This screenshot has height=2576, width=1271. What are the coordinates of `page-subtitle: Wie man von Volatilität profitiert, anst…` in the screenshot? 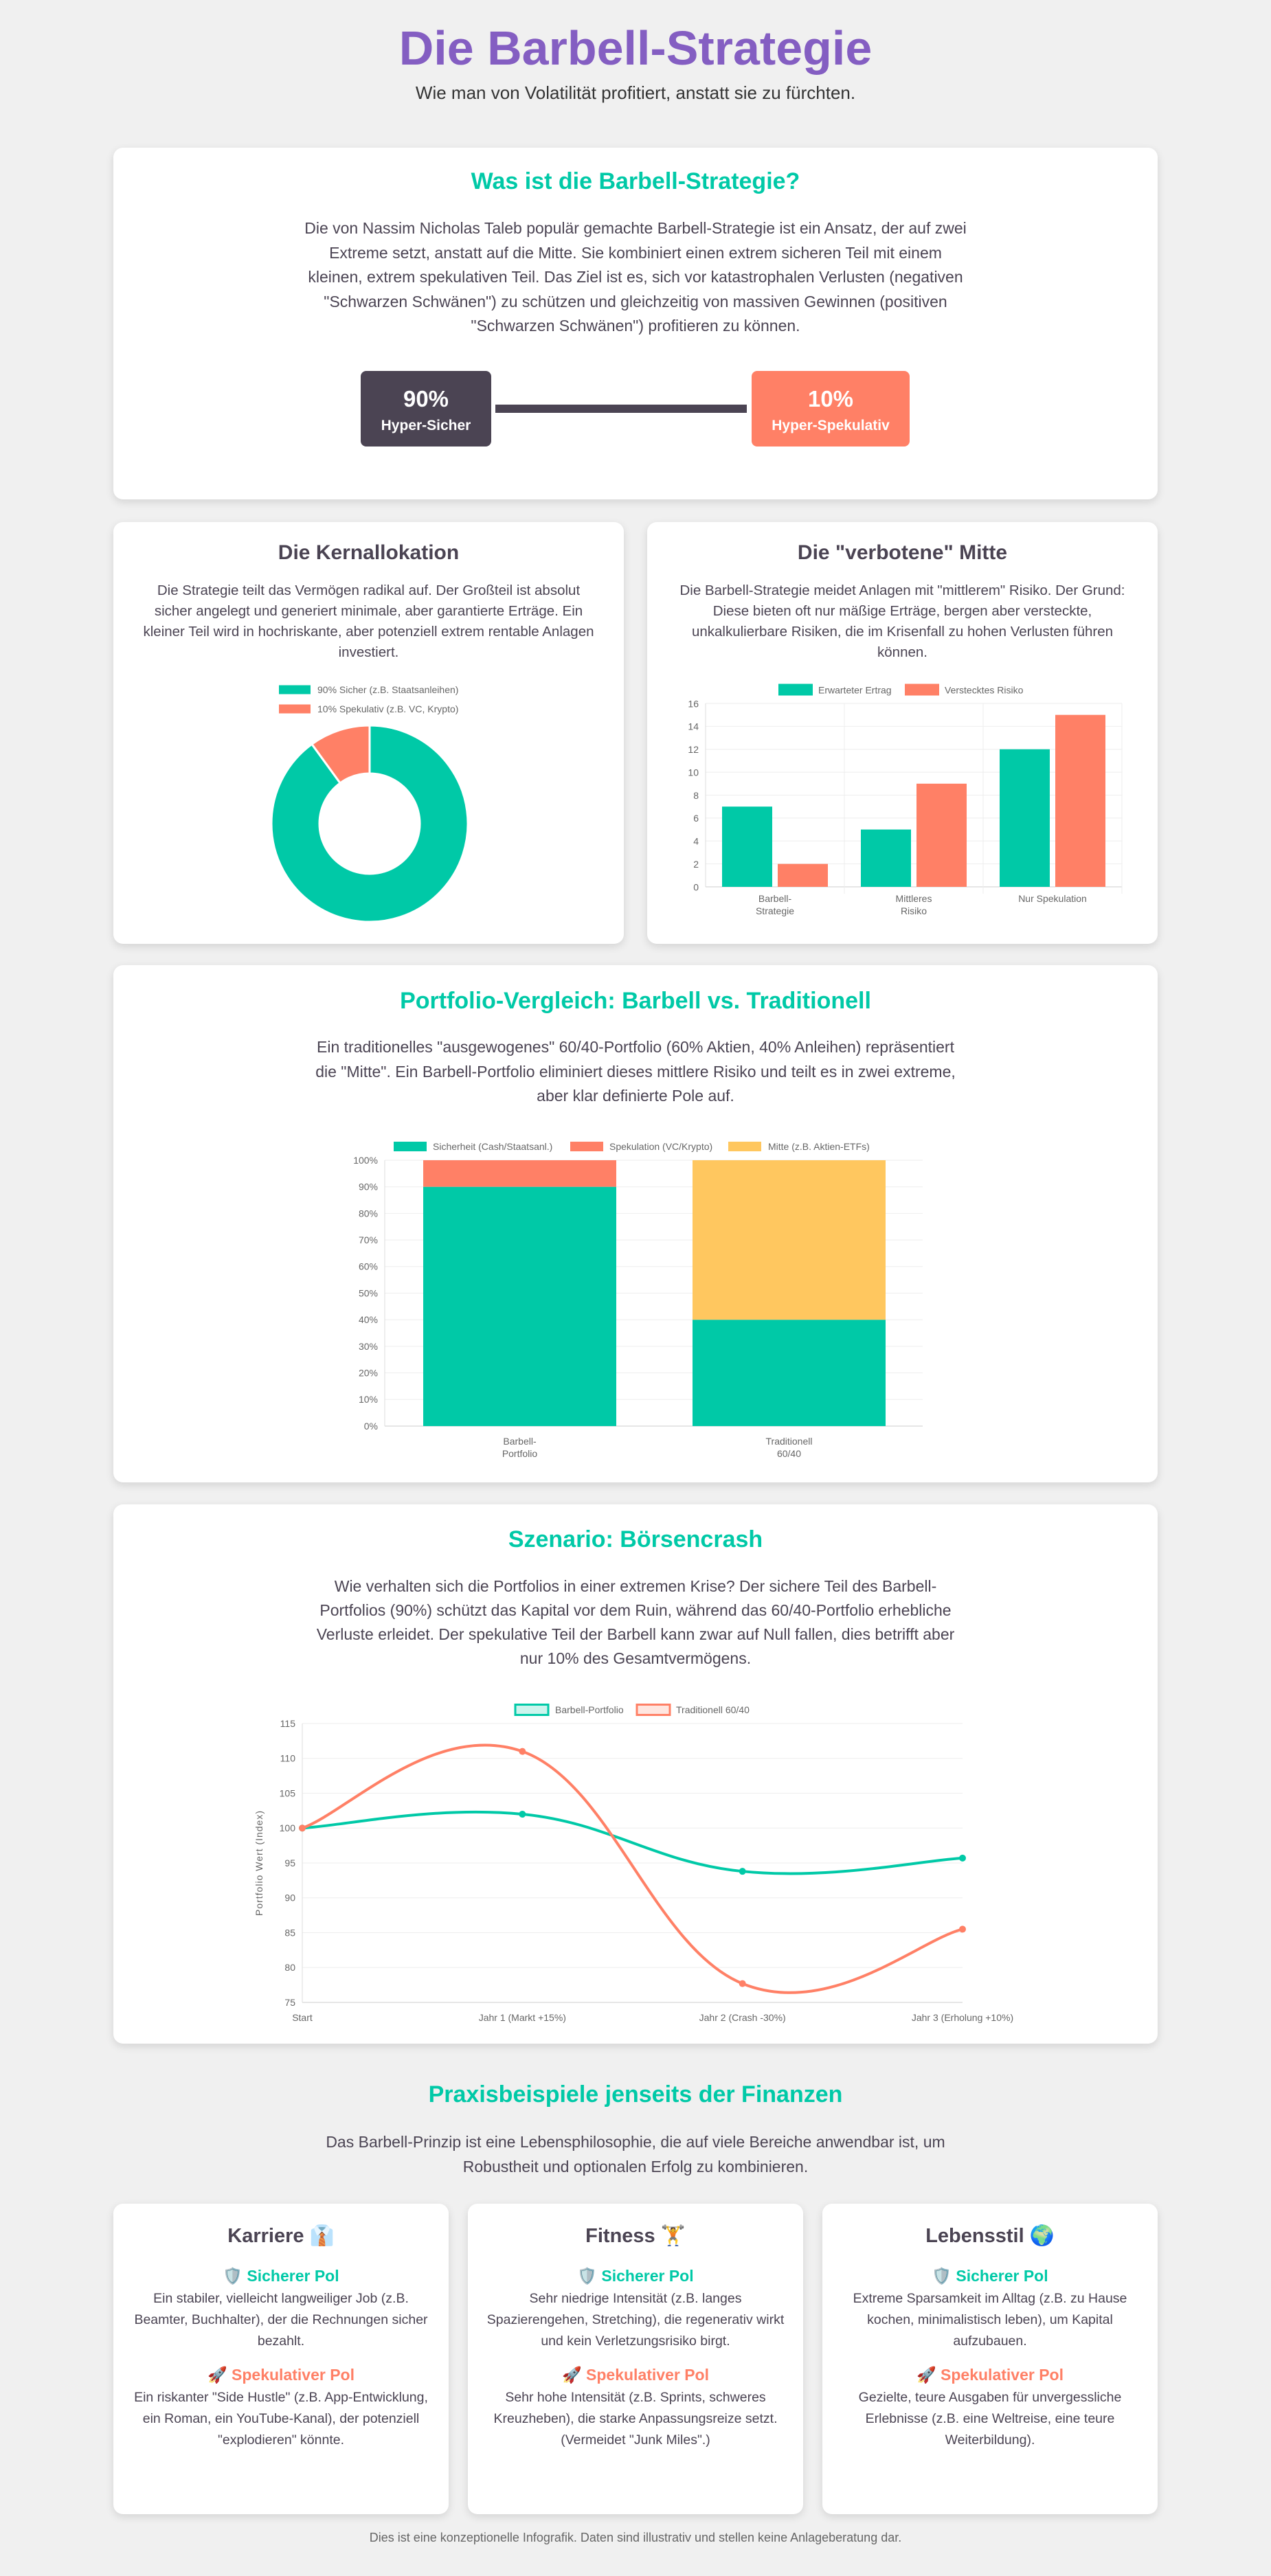 It's located at (635, 92).